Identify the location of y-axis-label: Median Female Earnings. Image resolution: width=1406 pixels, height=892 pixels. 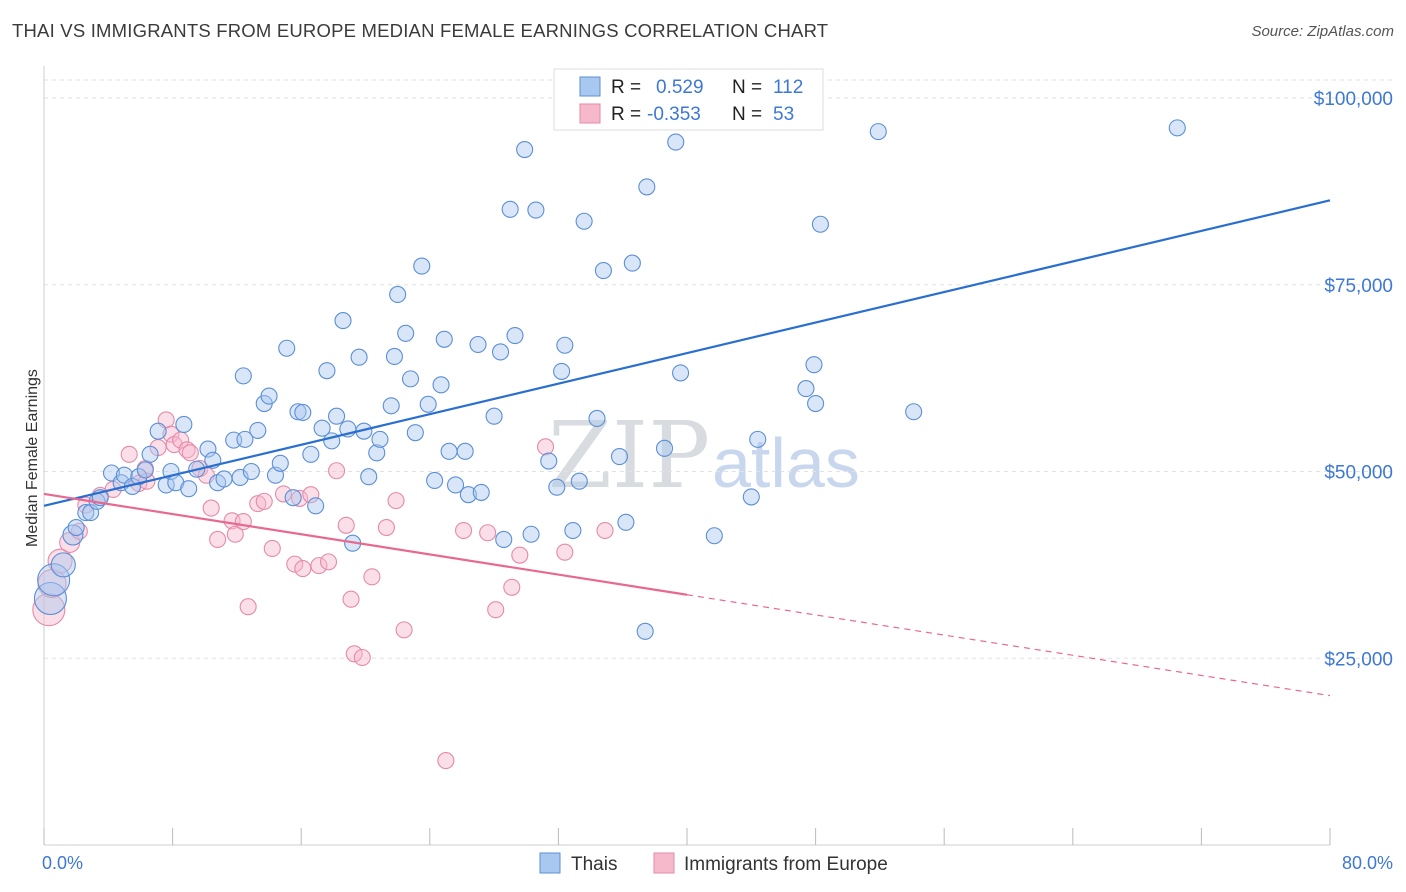
(32, 458).